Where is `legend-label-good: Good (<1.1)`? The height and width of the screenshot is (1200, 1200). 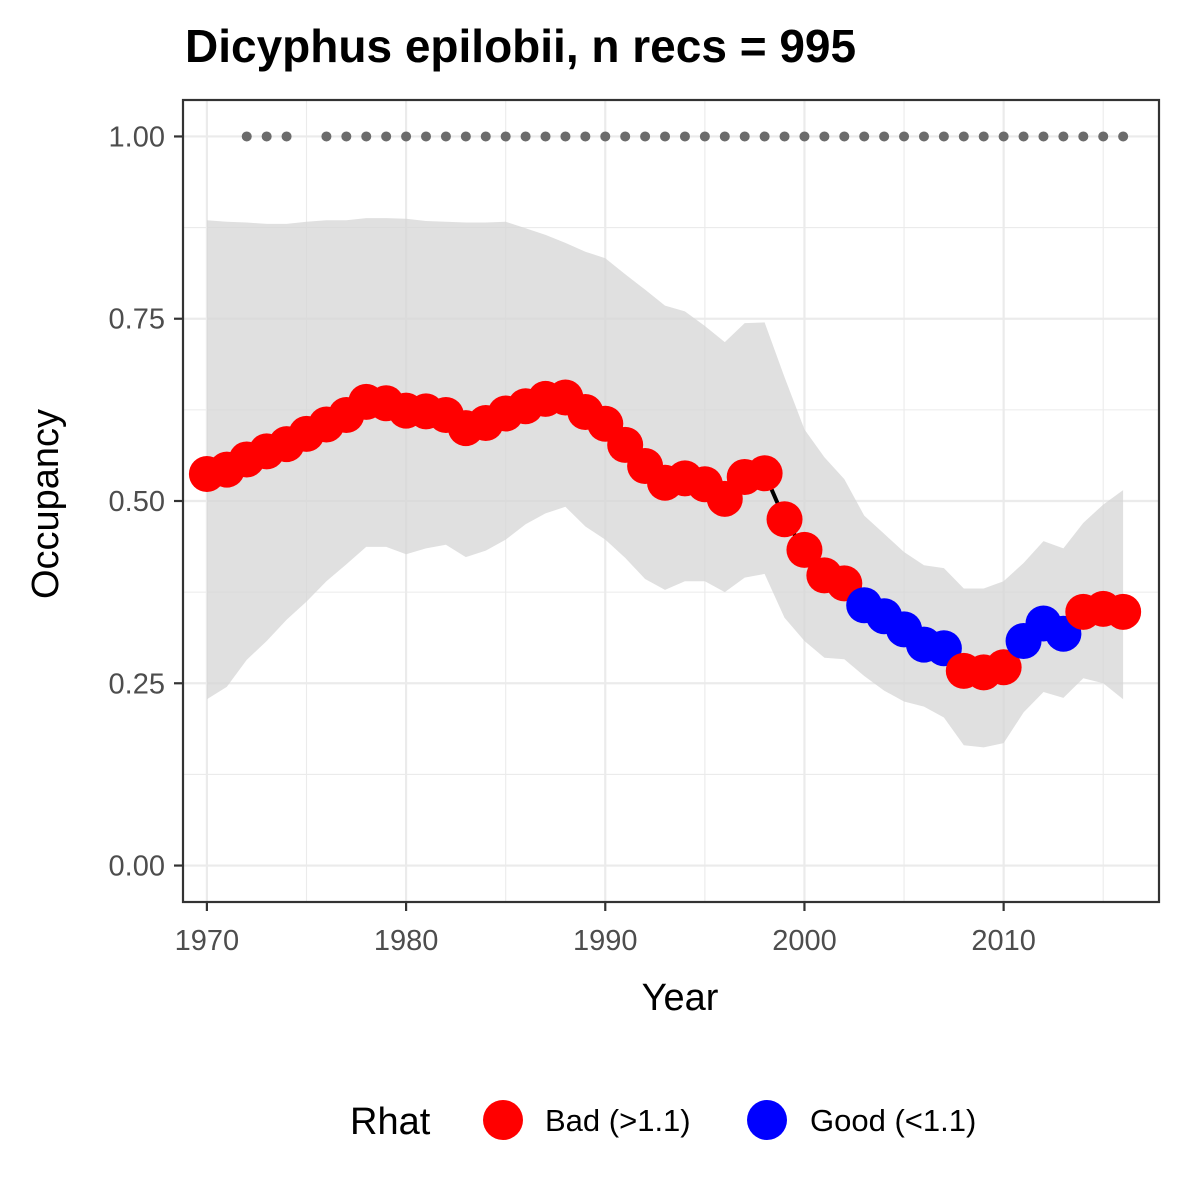
legend-label-good: Good (<1.1) is located at coordinates (893, 1120).